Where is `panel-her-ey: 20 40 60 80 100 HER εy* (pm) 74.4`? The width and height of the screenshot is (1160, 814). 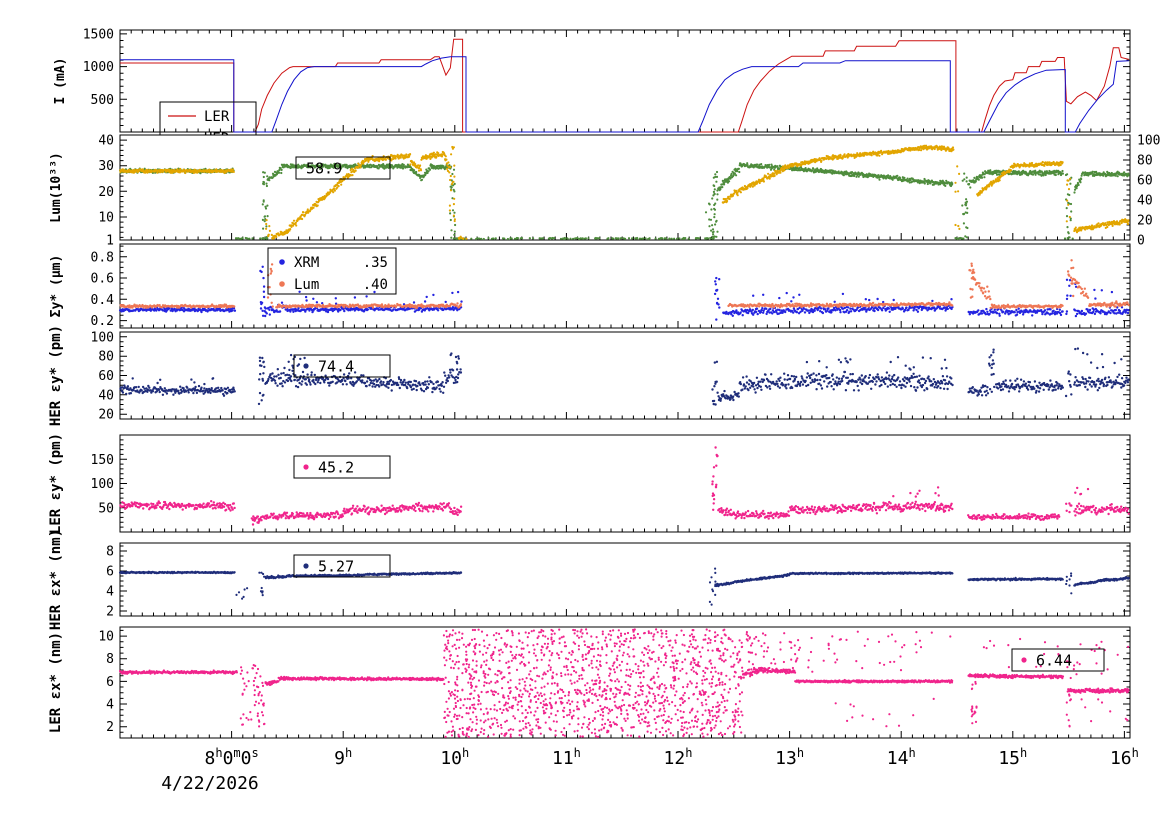
panel-her-ey: 20 40 60 80 100 HER εy* (pm) 74.4 is located at coordinates (589, 375).